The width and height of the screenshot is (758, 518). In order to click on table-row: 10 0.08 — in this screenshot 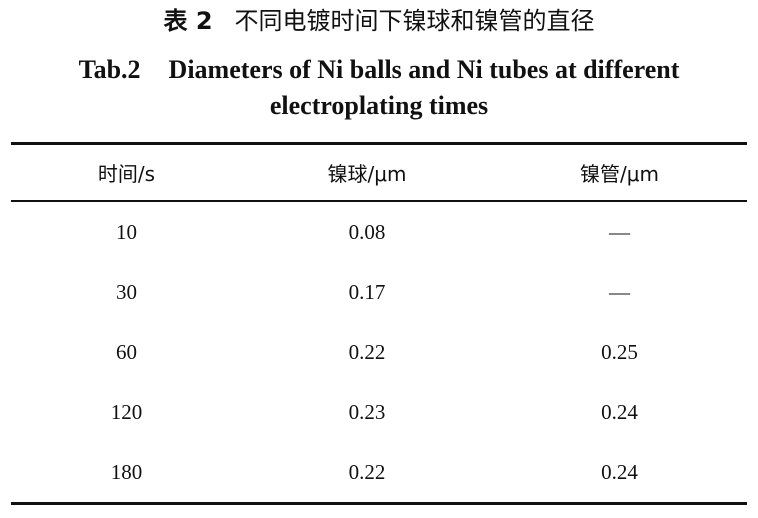, I will do `click(379, 232)`.